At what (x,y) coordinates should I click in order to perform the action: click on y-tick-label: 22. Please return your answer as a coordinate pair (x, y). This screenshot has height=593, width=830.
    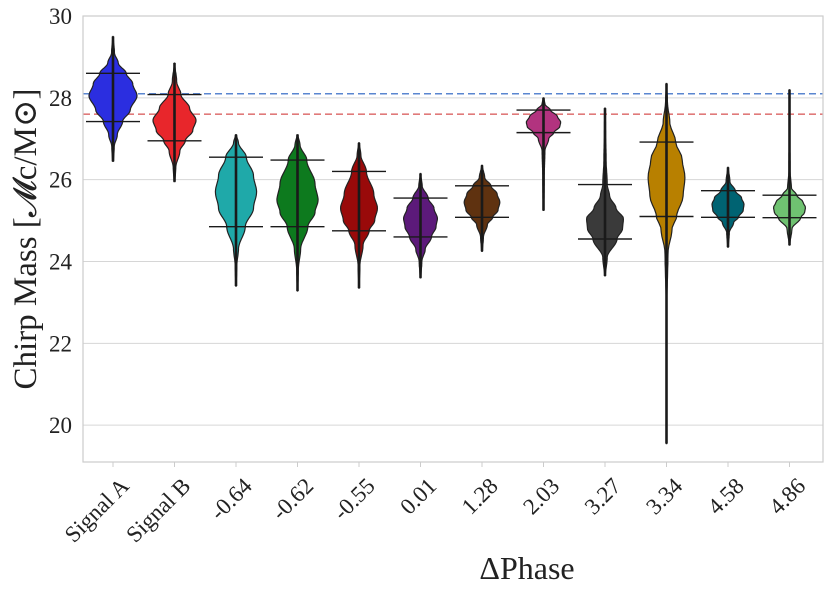
    Looking at the image, I should click on (60, 343).